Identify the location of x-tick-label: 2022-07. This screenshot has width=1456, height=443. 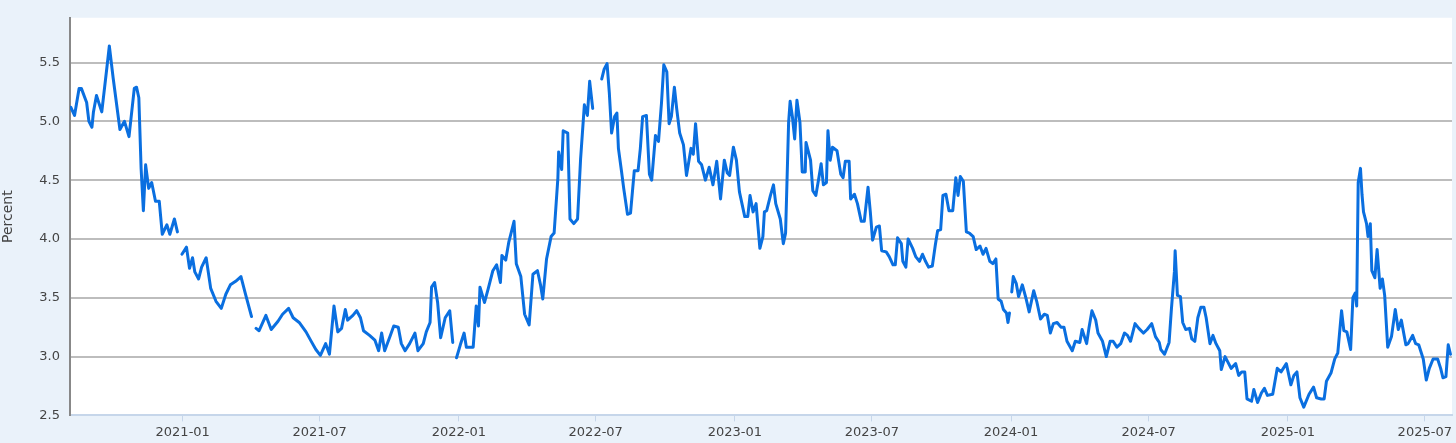
(595, 431).